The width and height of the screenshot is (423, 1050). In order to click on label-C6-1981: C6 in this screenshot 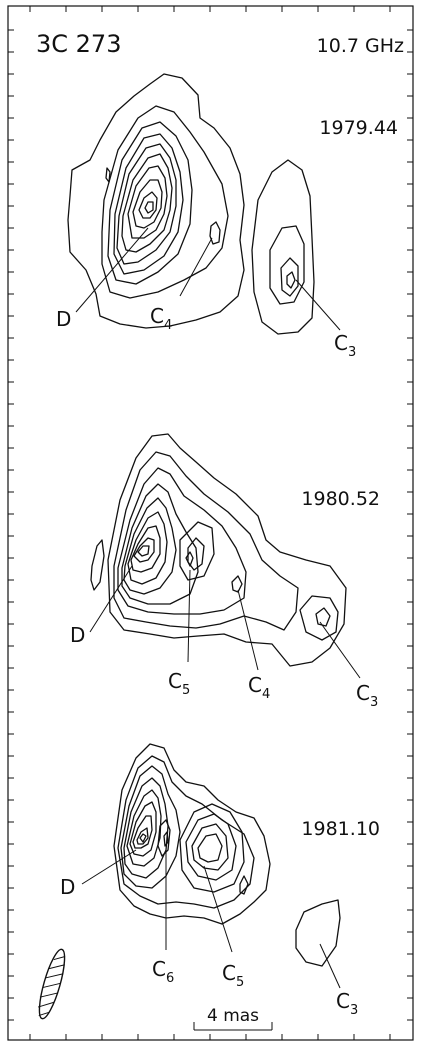, I will do `click(163, 971)`.